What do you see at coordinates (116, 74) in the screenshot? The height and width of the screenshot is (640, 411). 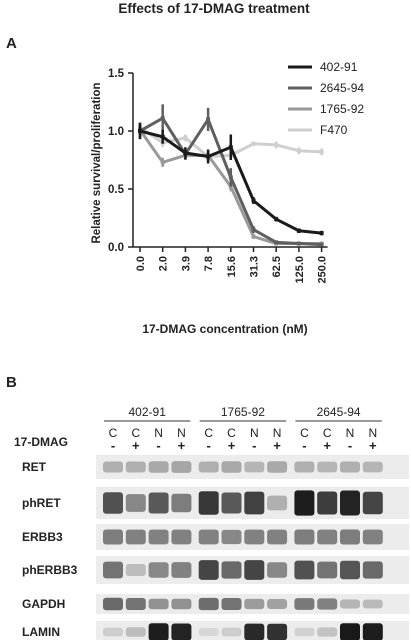 I see `y-tick-label: 1.5` at bounding box center [116, 74].